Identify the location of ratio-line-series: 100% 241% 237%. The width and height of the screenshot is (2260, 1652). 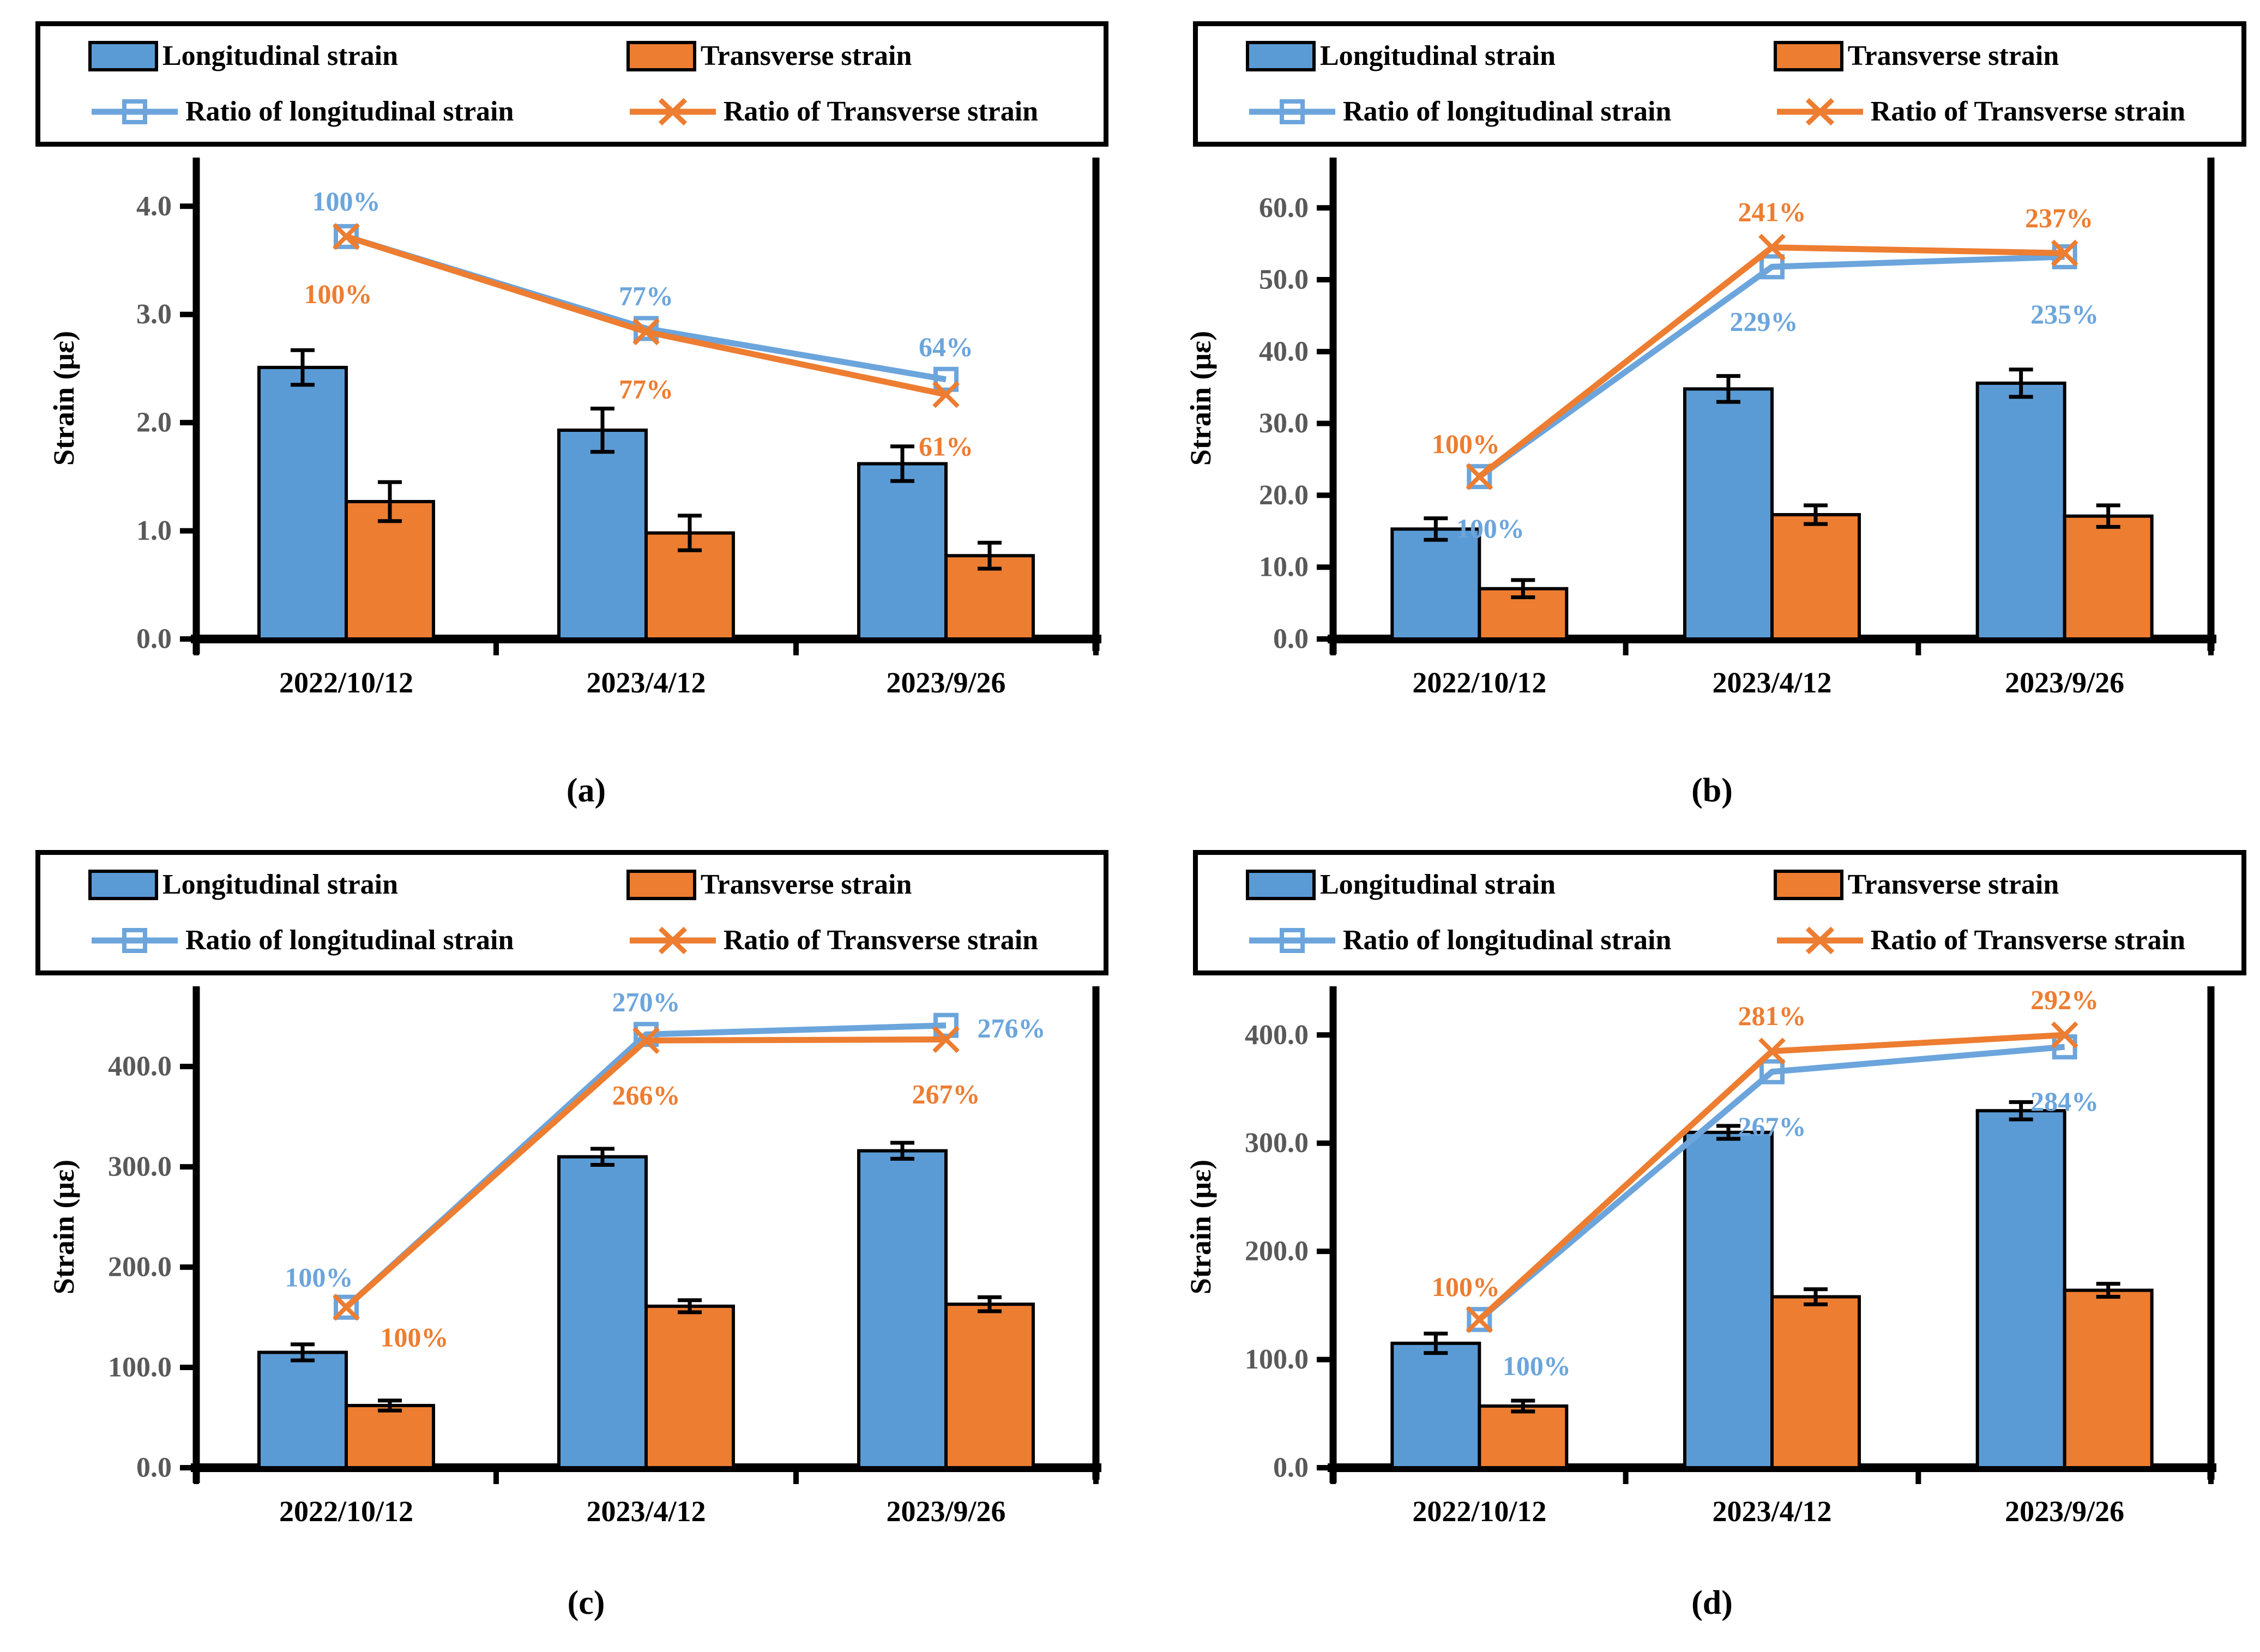
(1762, 343).